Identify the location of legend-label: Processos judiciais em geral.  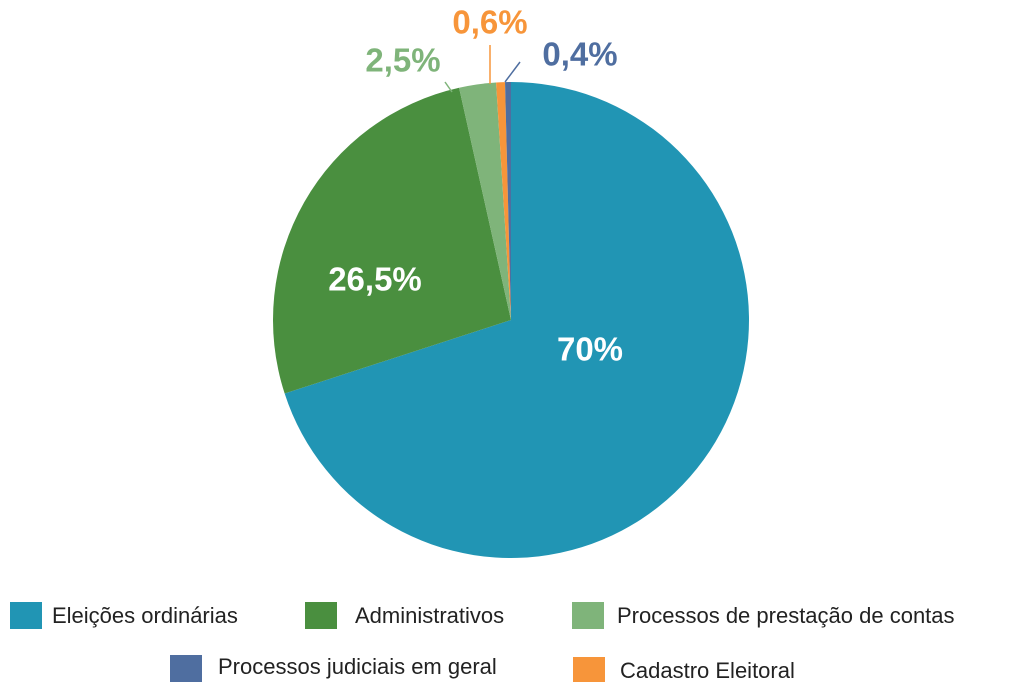
(357, 666).